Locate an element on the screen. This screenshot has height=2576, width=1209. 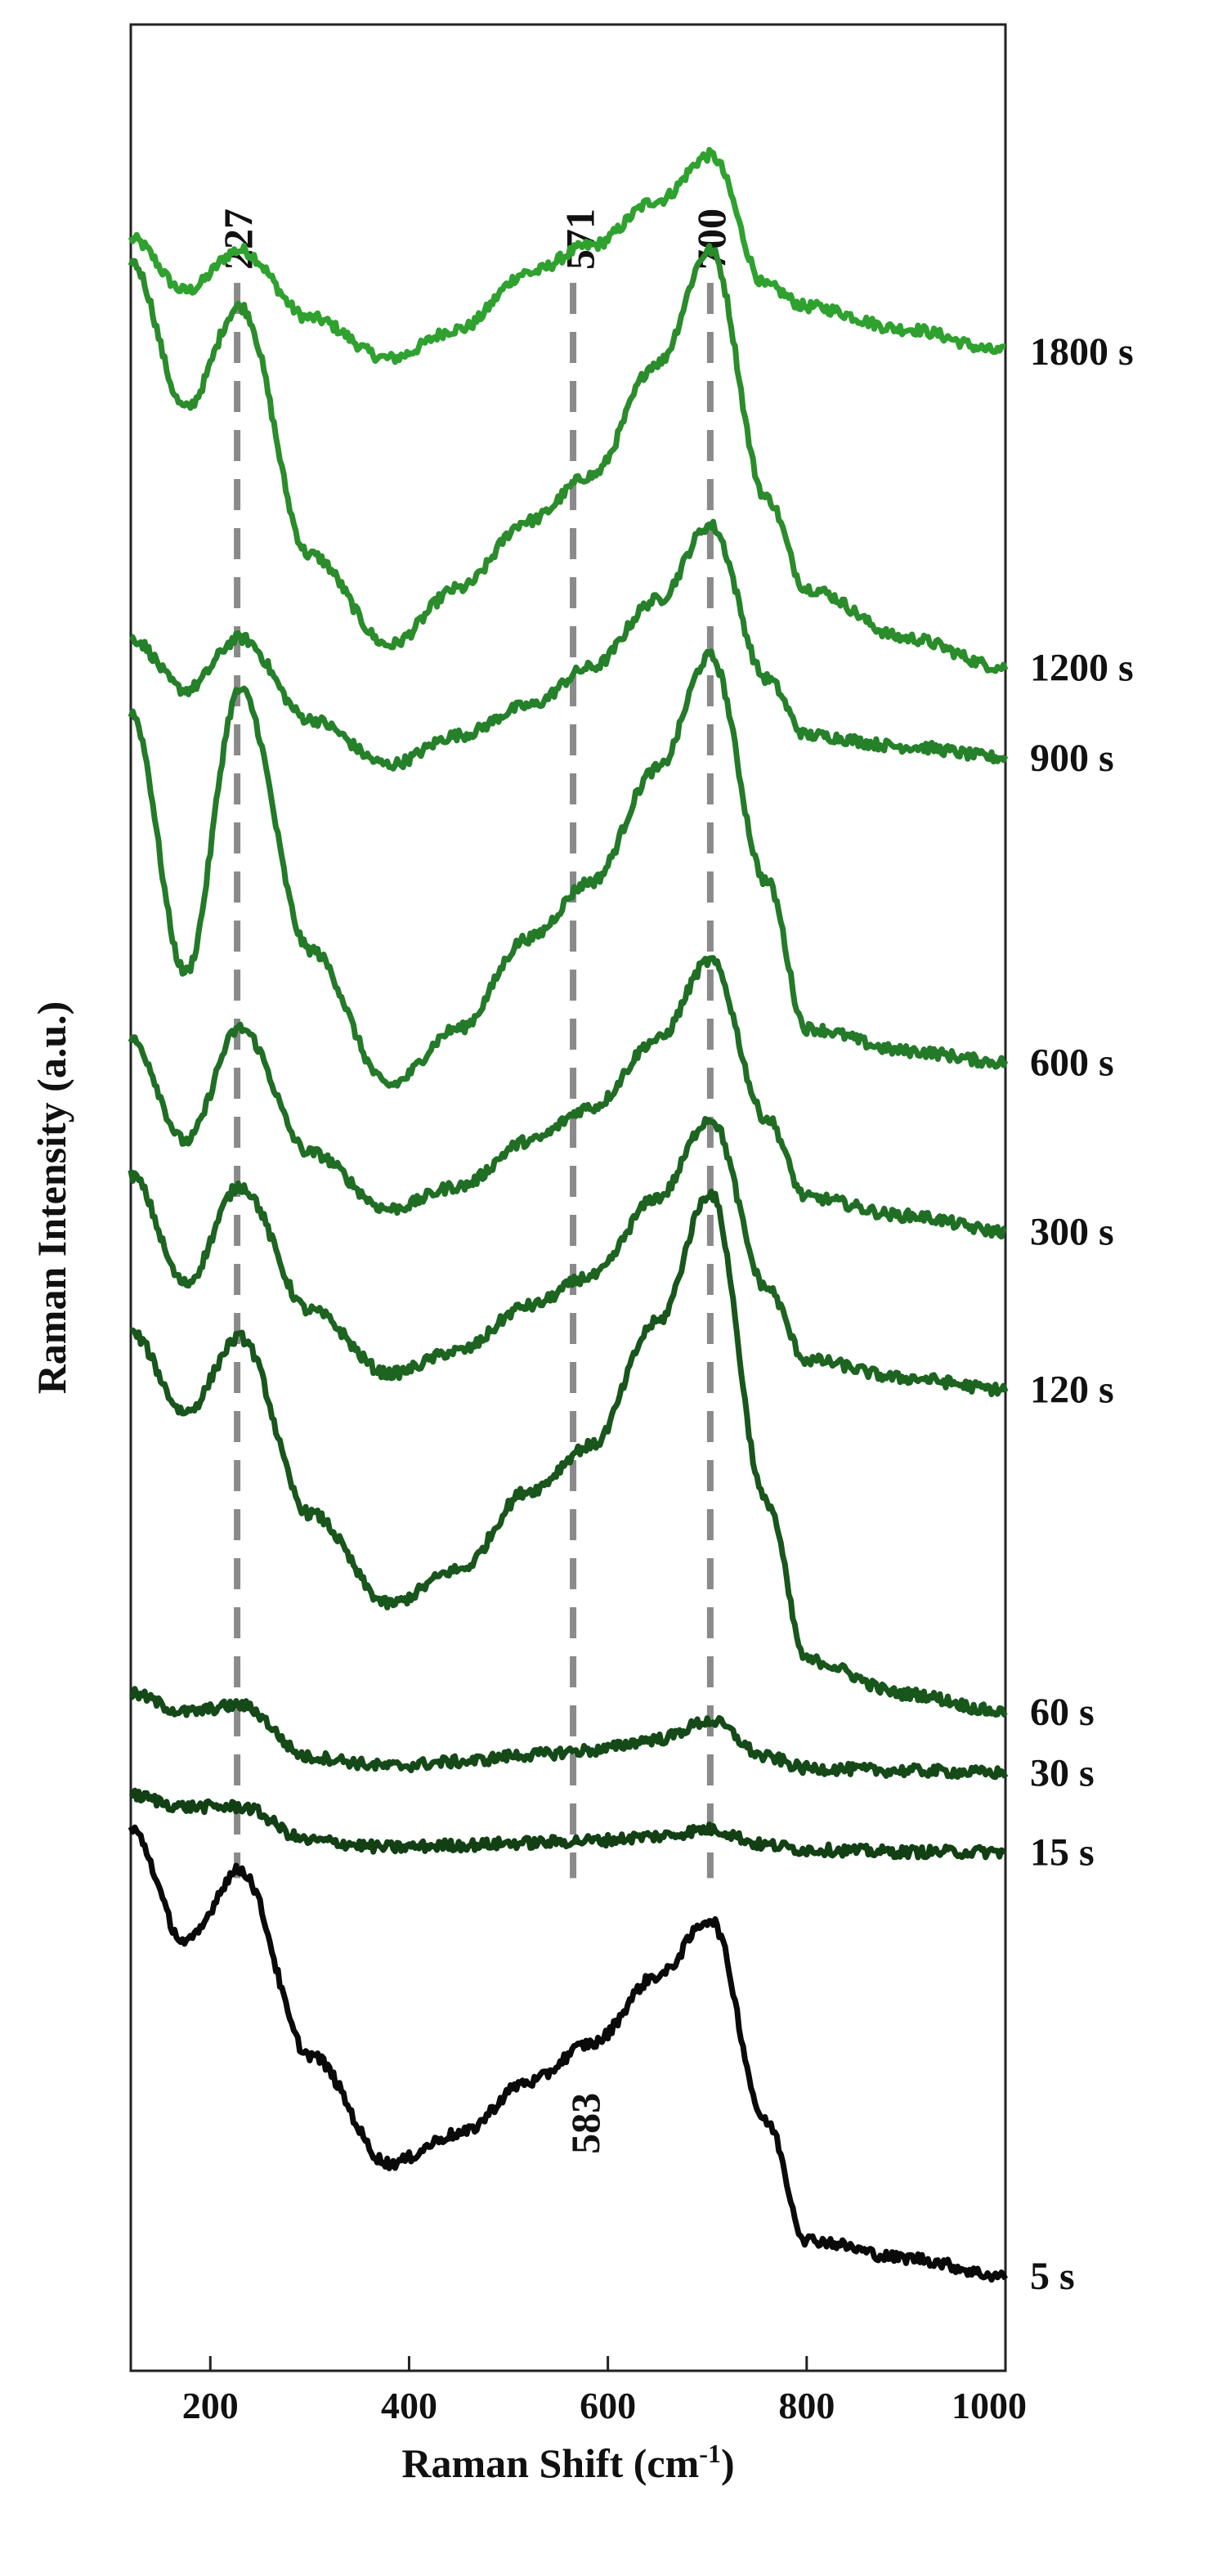
series-line-5s is located at coordinates (569, 2053).